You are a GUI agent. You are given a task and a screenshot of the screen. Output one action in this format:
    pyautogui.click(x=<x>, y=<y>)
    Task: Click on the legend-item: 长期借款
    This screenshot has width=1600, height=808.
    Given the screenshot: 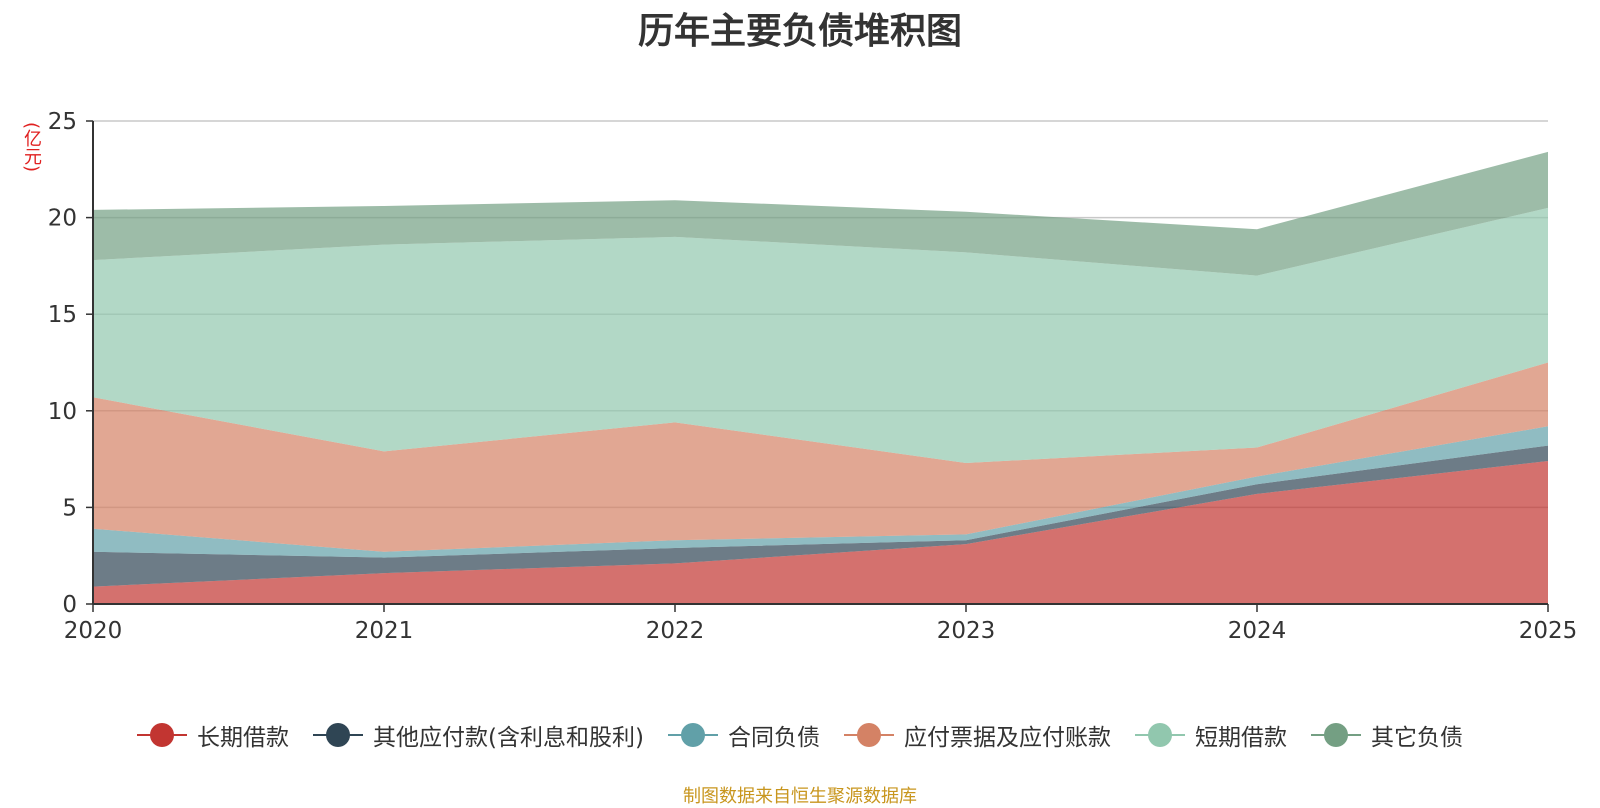 What is the action you would take?
    pyautogui.click(x=213, y=735)
    